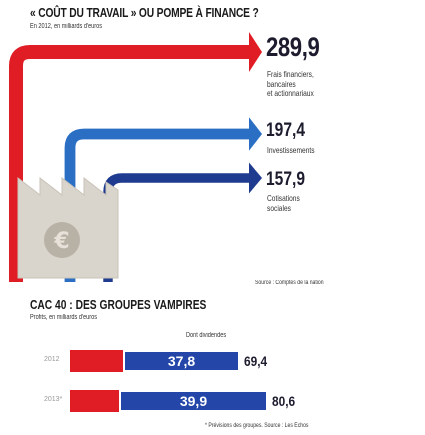 This screenshot has width=425, height=435. What do you see at coordinates (206, 335) in the screenshot?
I see `chart2-legend-dividends: Dont dividendes` at bounding box center [206, 335].